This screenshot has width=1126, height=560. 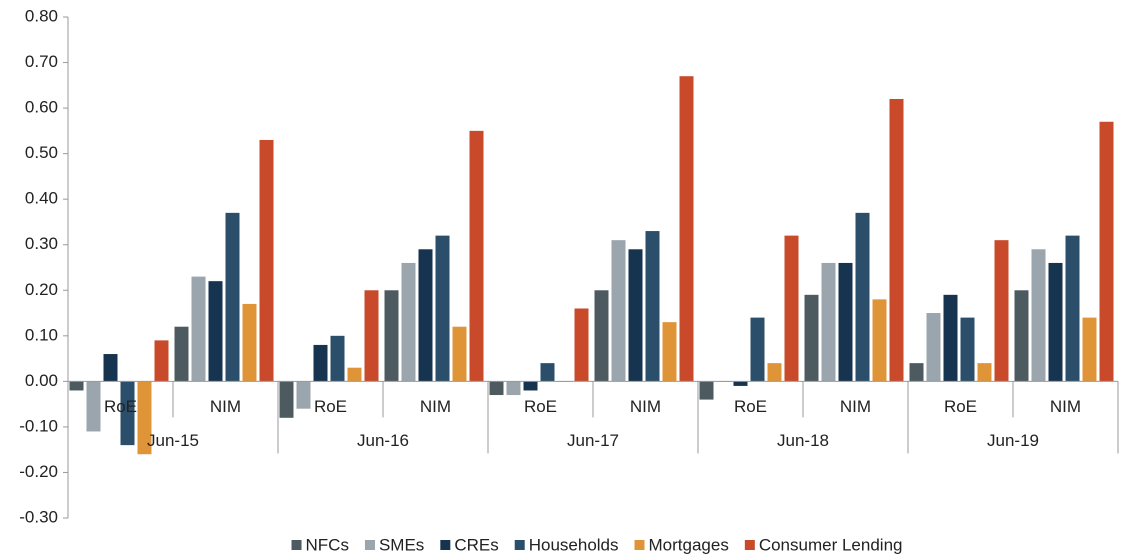 I want to click on legend-label: SMEs, so click(x=401, y=544).